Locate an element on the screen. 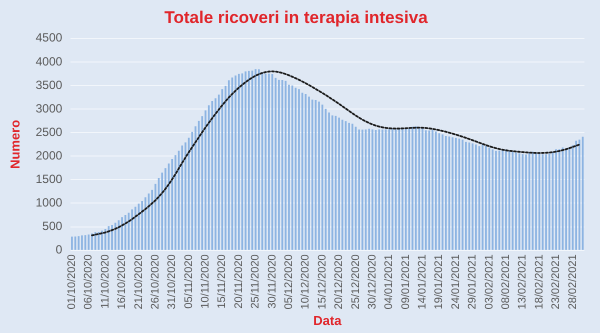 The width and height of the screenshot is (600, 333). x-tick-label: 25/11/2020 is located at coordinates (256, 281).